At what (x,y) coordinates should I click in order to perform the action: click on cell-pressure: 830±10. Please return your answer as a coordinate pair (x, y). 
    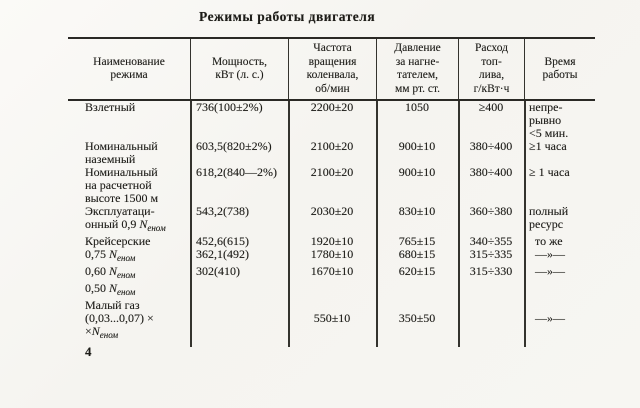
    Looking at the image, I should click on (417, 211).